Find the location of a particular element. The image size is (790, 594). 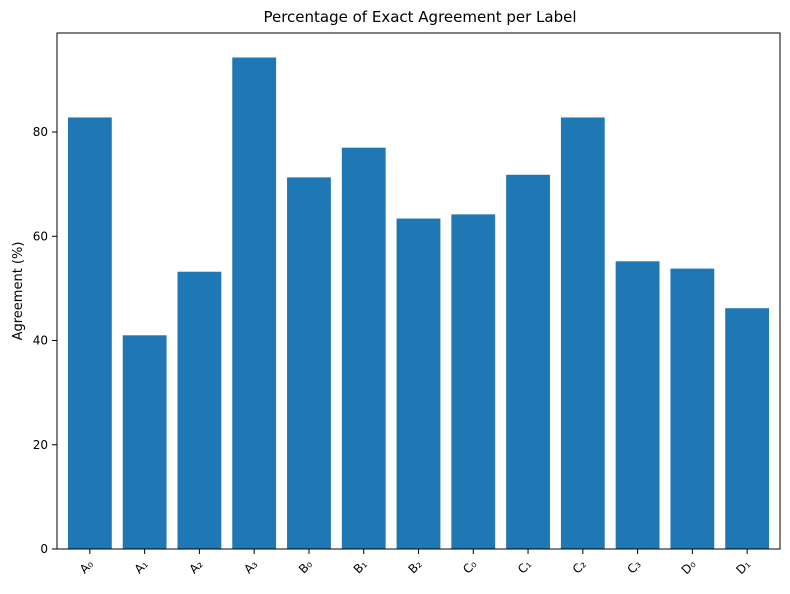

x-tick-label-1: A₀ is located at coordinates (86, 566).